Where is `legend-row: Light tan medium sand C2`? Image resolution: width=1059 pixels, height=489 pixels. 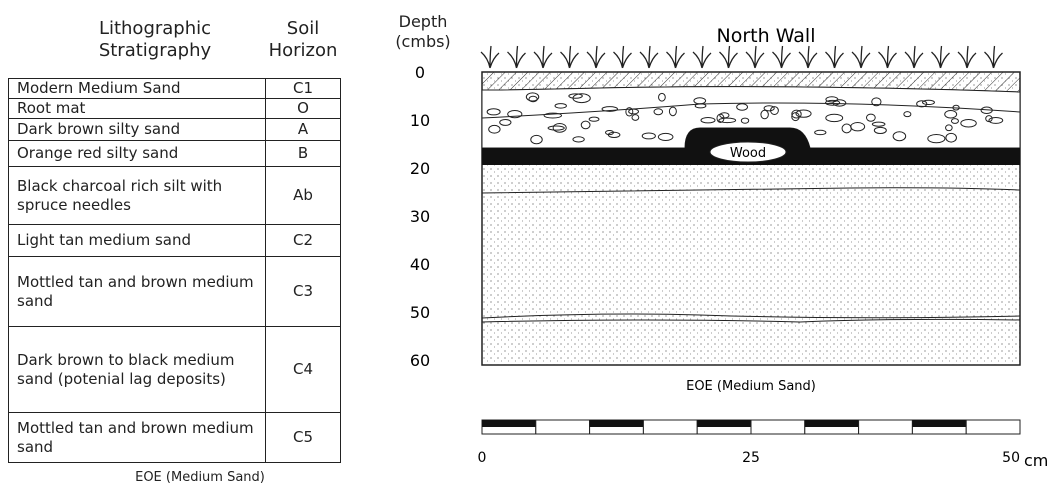
legend-row: Light tan medium sand C2 is located at coordinates (174, 240).